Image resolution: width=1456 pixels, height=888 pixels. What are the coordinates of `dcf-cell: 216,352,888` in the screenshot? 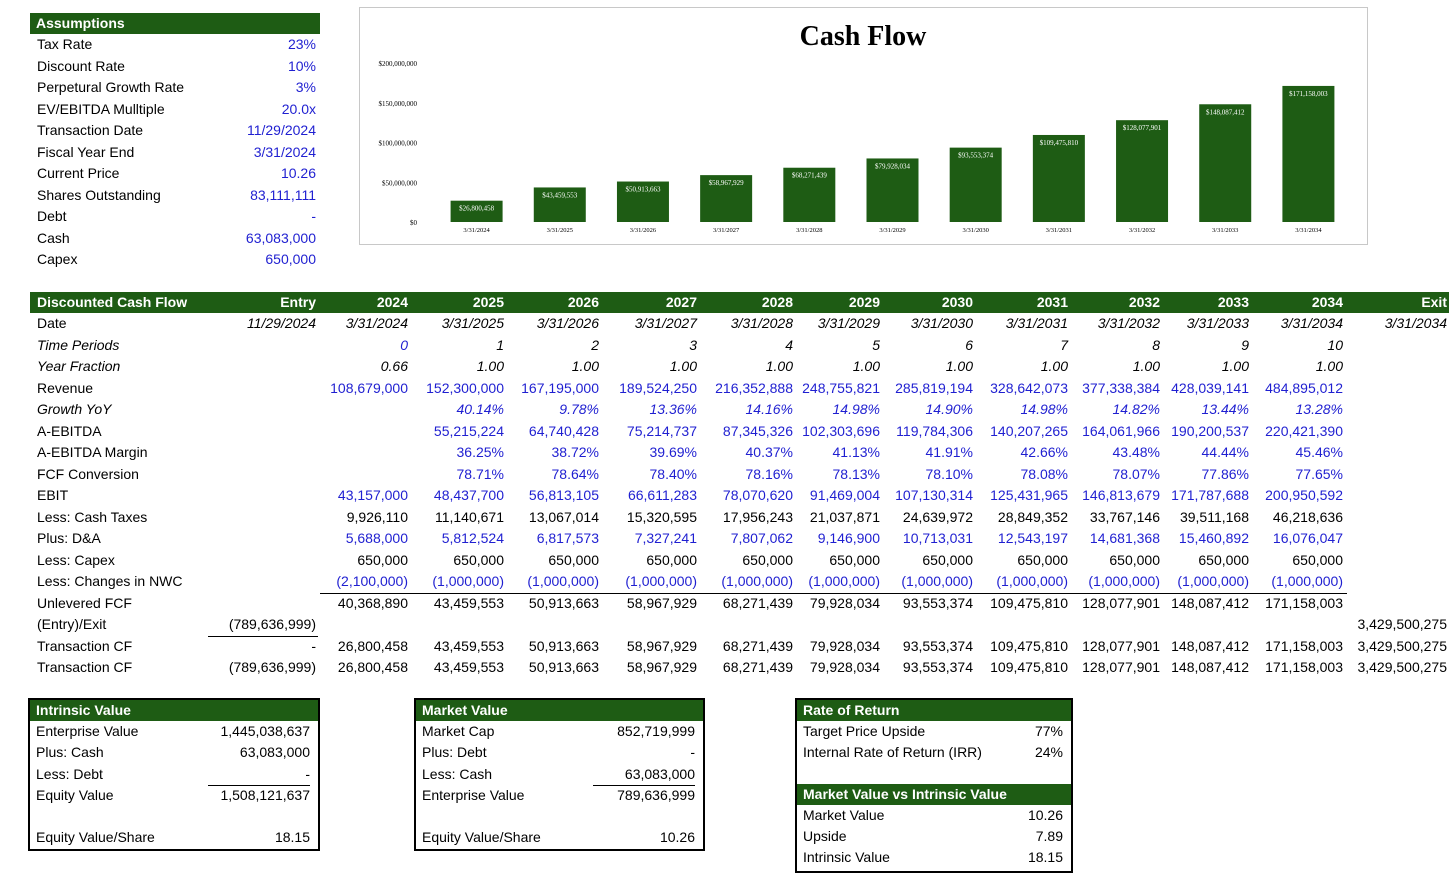 It's located at (754, 387).